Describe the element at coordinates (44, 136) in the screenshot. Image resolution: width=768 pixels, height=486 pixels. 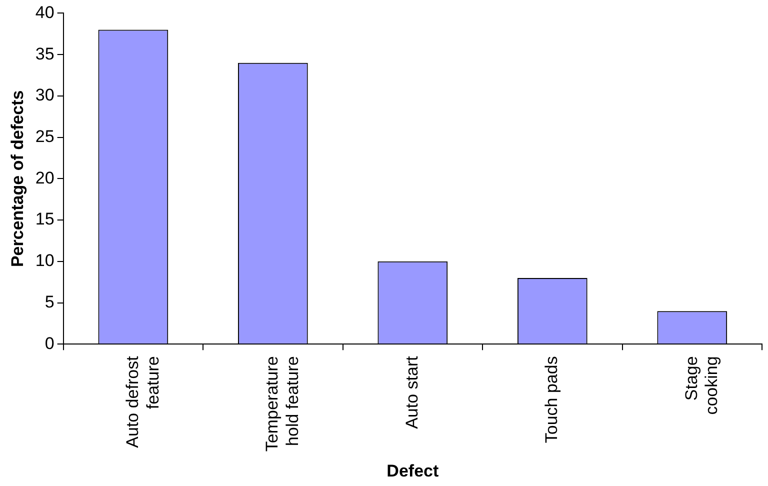
I see `y-tick-label: 25` at that location.